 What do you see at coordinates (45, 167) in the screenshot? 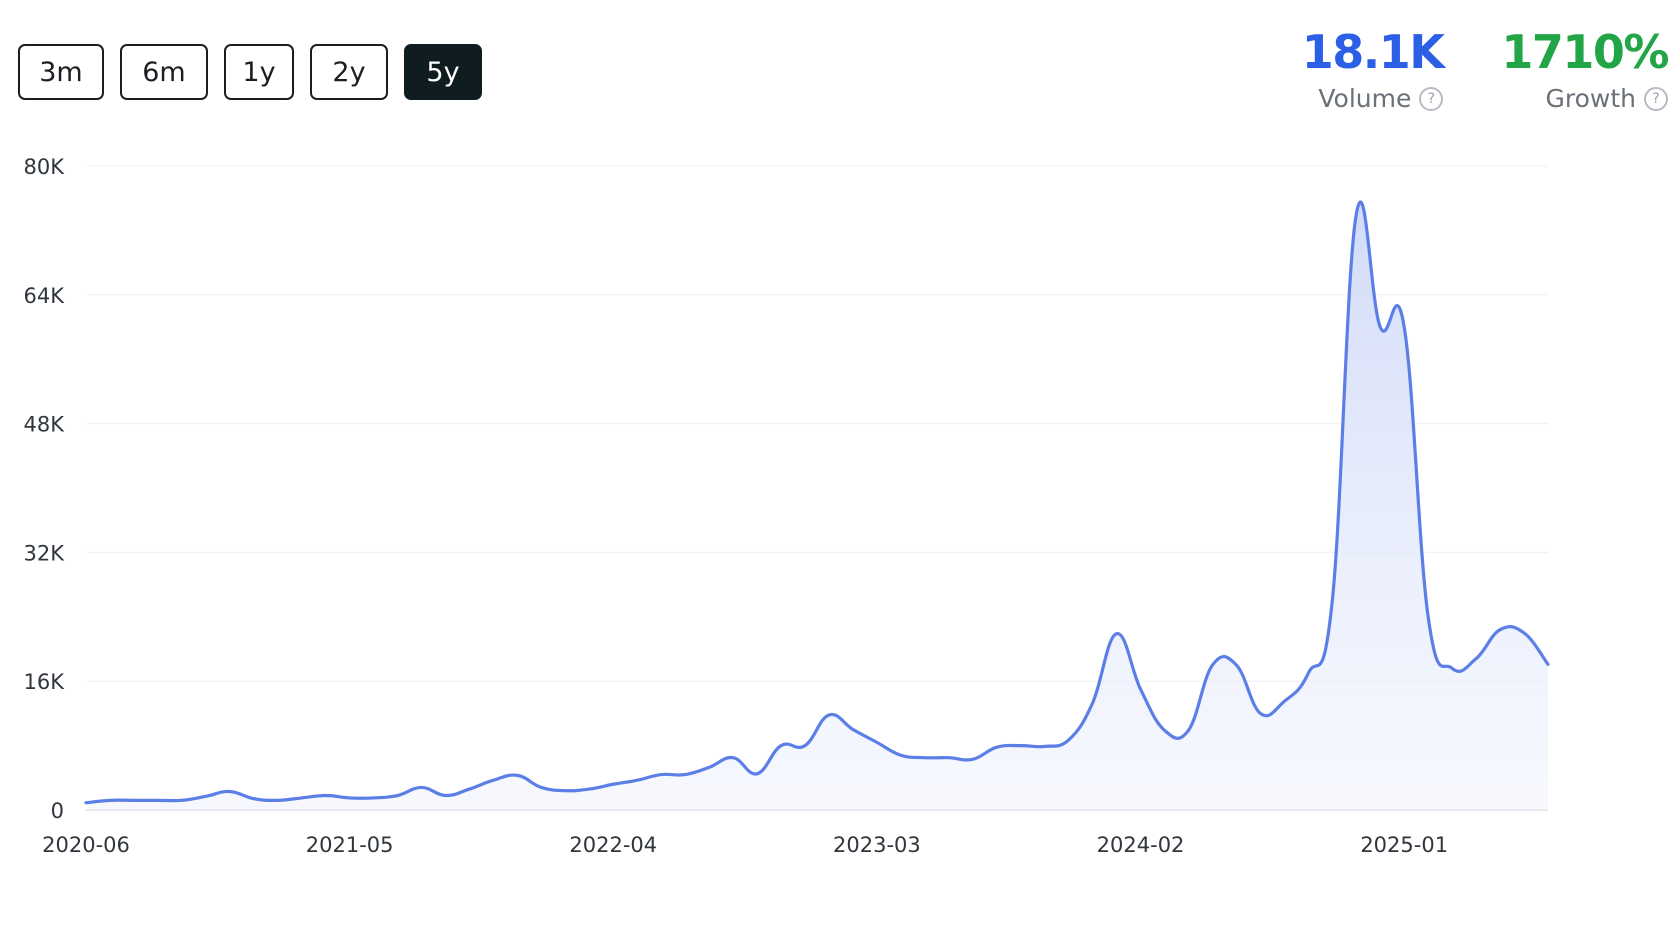
I see `y-tick-label: 80K` at bounding box center [45, 167].